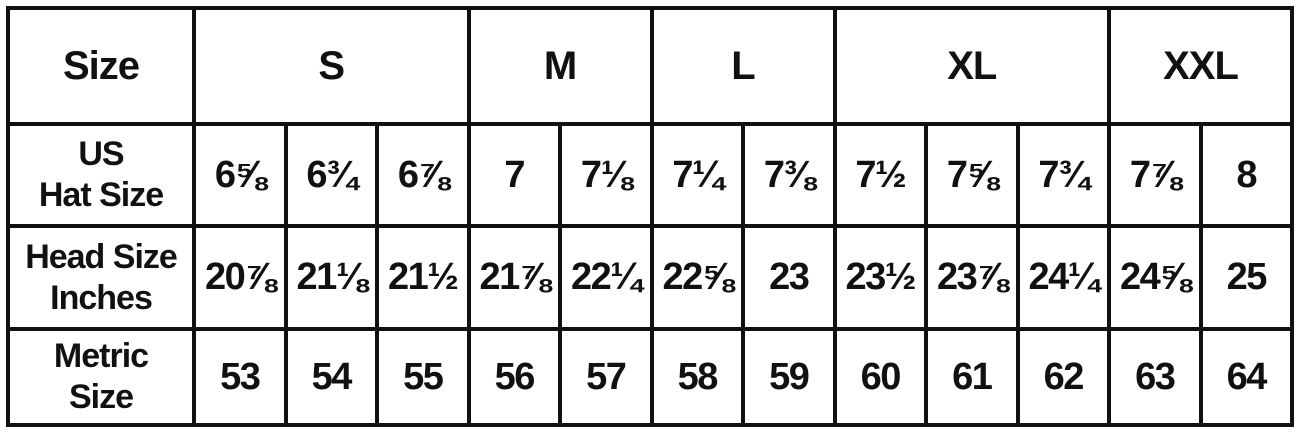 The image size is (1300, 439). Describe the element at coordinates (514, 277) in the screenshot. I see `head-size-inches-value: 21⅞` at that location.